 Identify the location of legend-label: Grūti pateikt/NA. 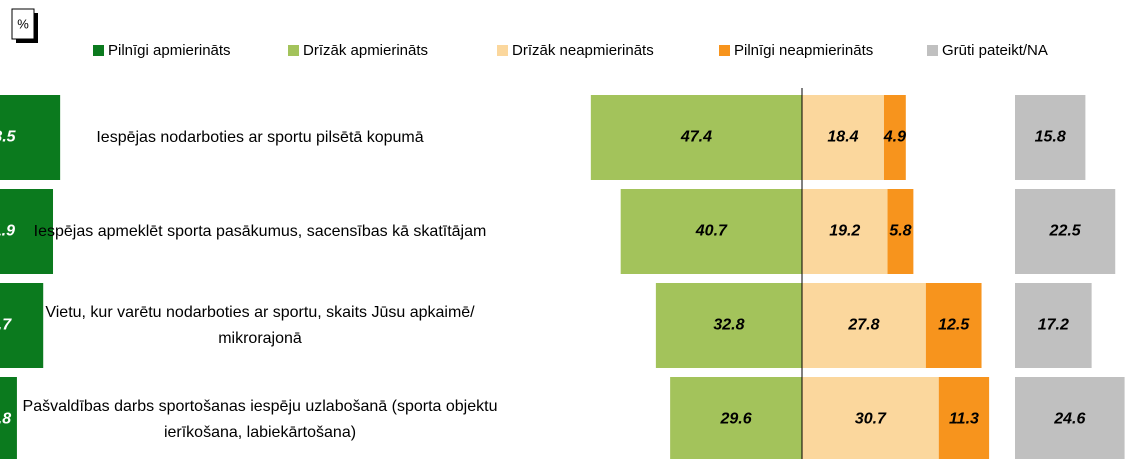
(995, 50).